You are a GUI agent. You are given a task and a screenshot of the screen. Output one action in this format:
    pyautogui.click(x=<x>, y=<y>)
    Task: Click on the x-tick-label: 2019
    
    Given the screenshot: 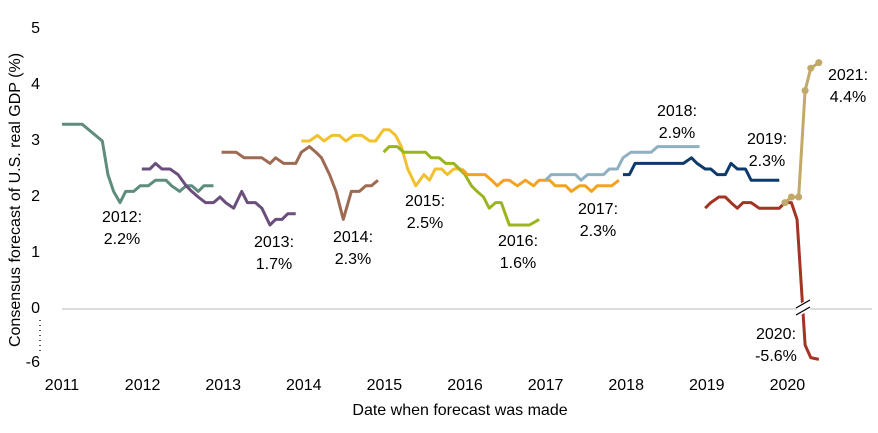 What is the action you would take?
    pyautogui.click(x=707, y=385)
    